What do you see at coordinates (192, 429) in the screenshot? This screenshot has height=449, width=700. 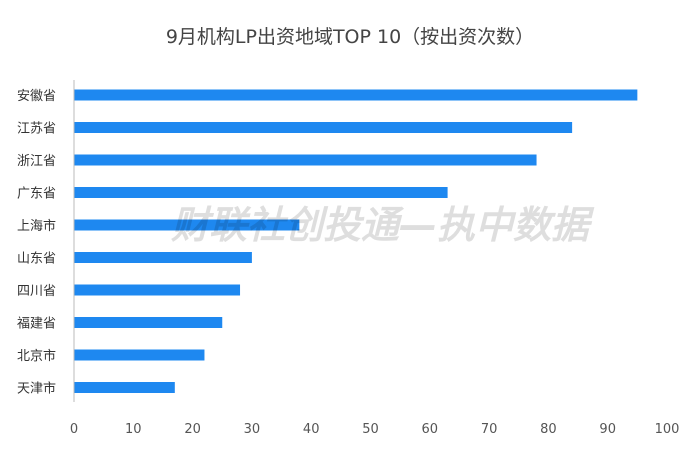 I see `x-tick-label: 20` at bounding box center [192, 429].